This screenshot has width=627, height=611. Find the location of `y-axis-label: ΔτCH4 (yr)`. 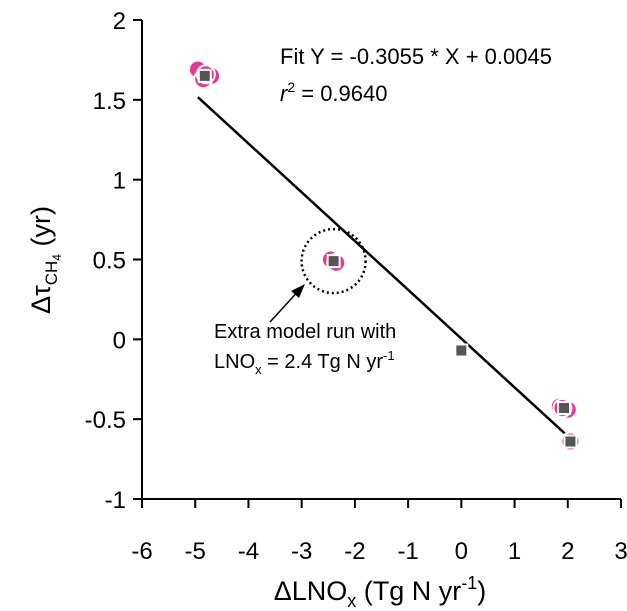

y-axis-label: ΔτCH4 (yr) is located at coordinates (45, 260).